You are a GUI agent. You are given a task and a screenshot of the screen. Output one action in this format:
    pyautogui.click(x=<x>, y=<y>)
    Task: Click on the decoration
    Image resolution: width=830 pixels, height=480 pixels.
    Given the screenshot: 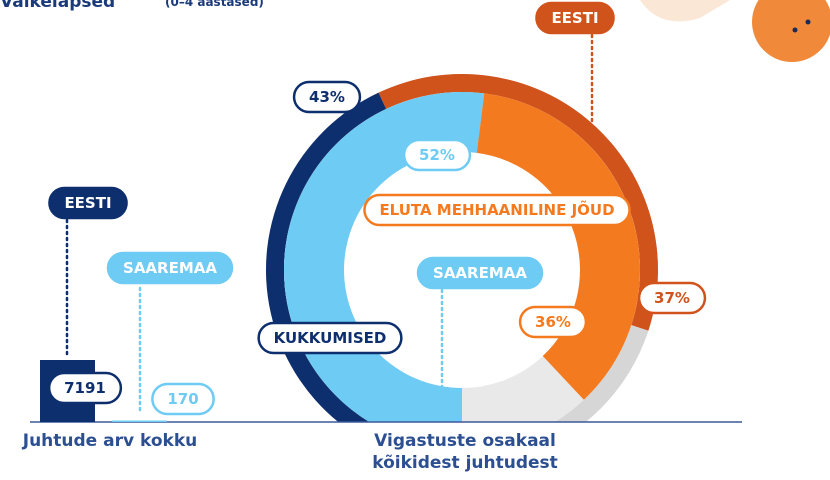 What is the action you would take?
    pyautogui.click(x=735, y=31)
    